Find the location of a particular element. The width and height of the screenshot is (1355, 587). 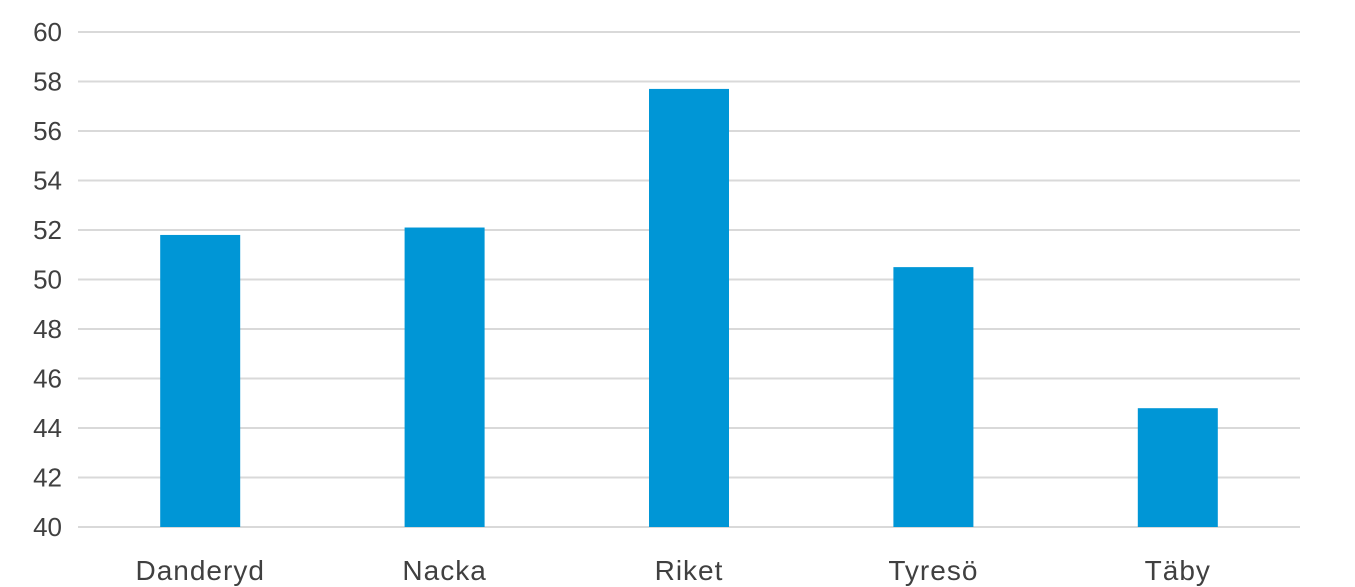

x-category-label: Danderyd is located at coordinates (199, 570).